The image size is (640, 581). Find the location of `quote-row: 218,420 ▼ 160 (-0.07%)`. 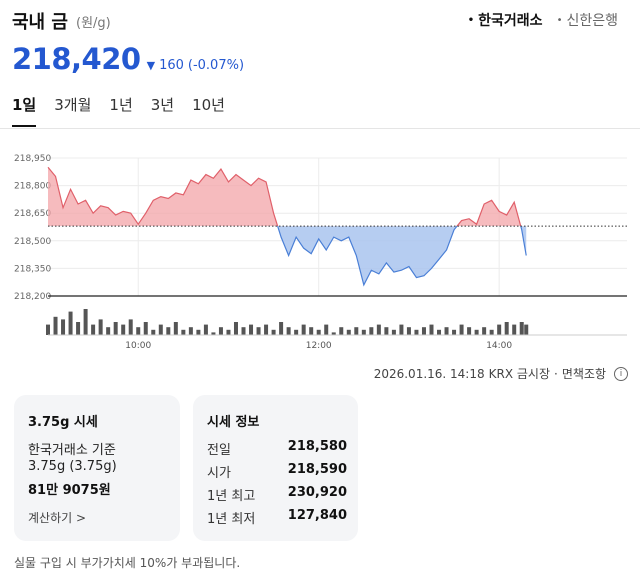

quote-row: 218,420 ▼ 160 (-0.07%) is located at coordinates (128, 62).